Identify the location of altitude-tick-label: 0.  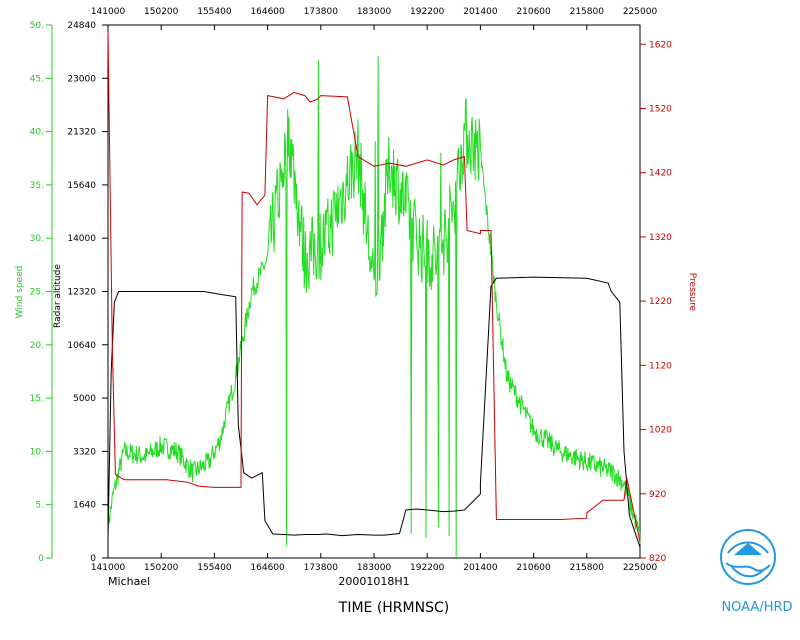
(93, 559).